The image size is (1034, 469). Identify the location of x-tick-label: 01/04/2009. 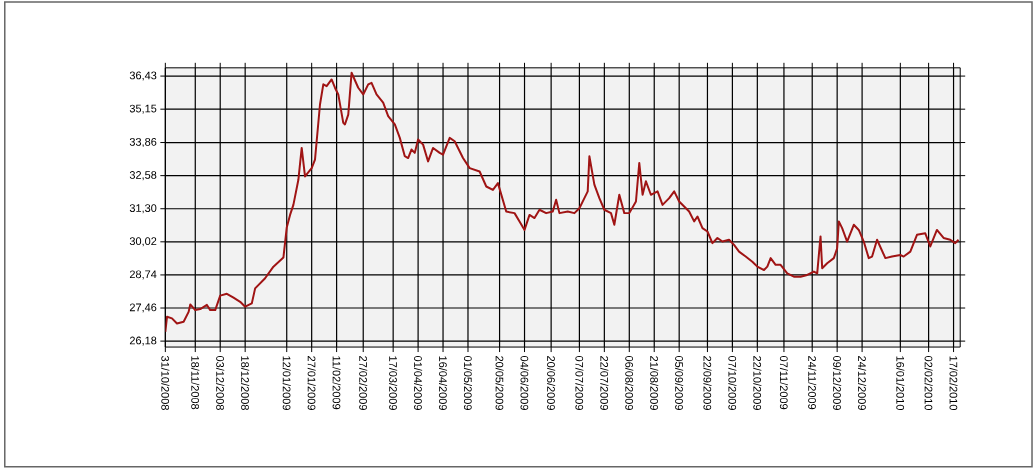
(418, 383).